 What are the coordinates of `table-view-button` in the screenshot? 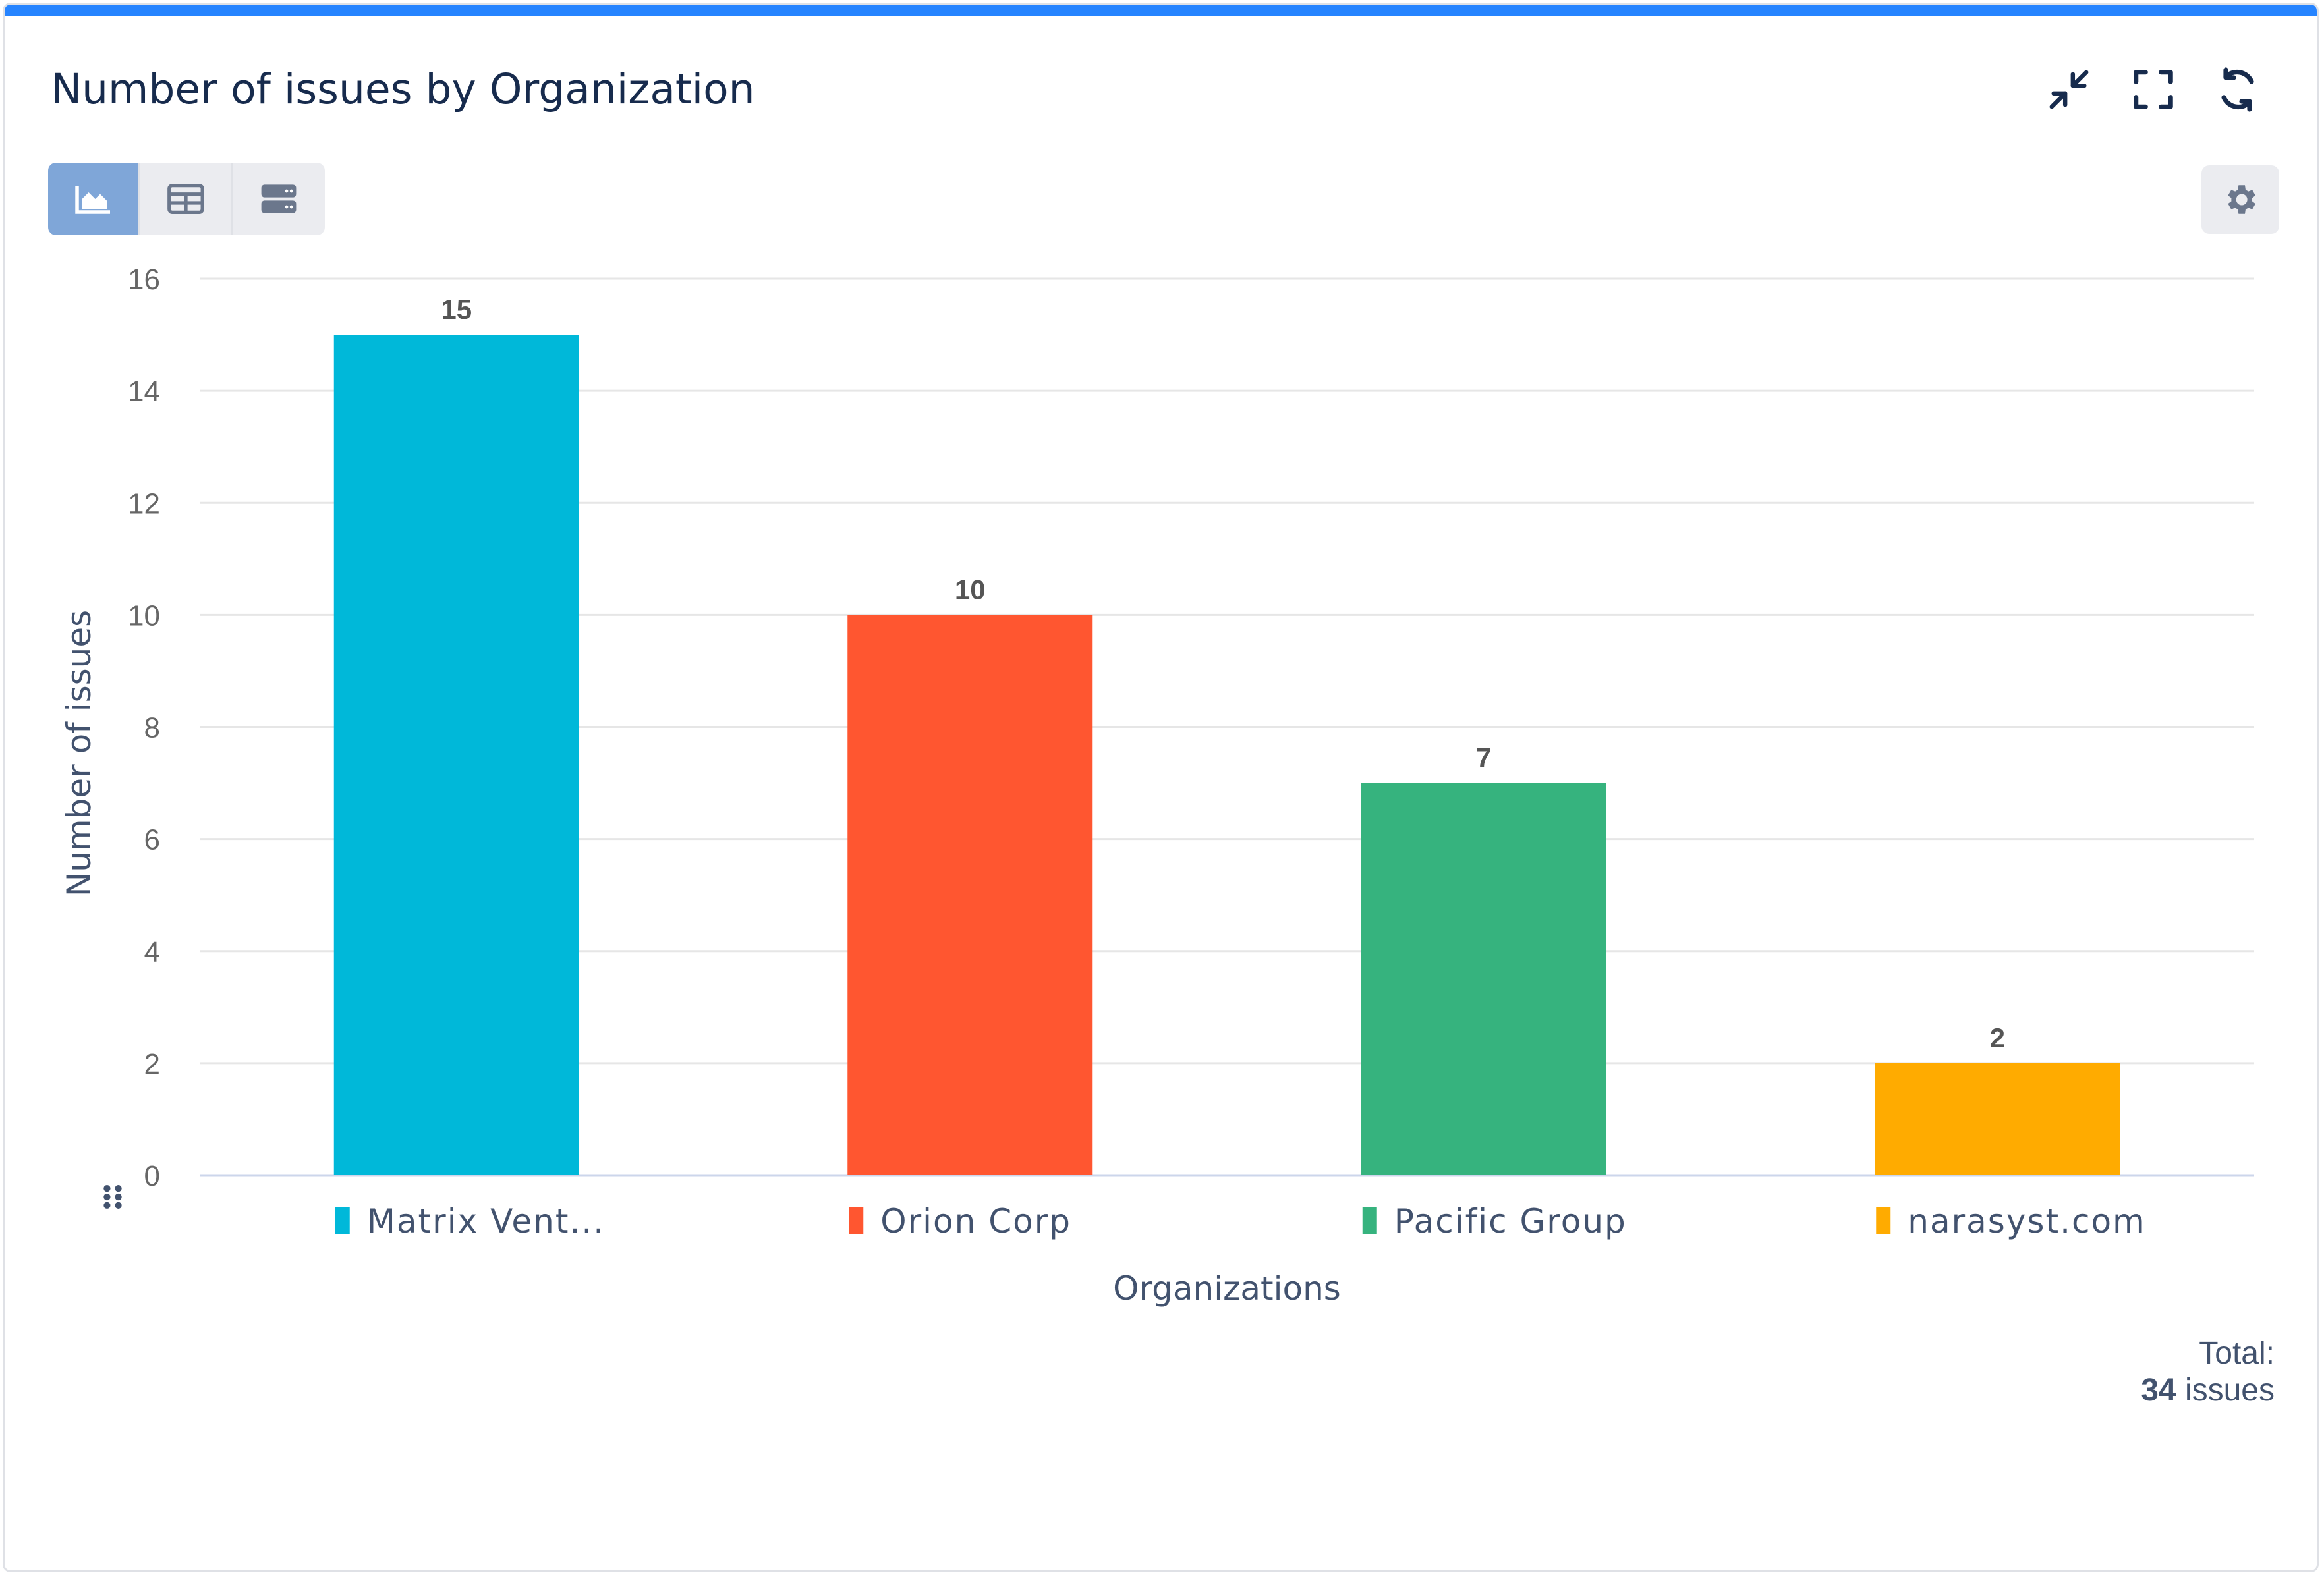 It's located at (186, 199).